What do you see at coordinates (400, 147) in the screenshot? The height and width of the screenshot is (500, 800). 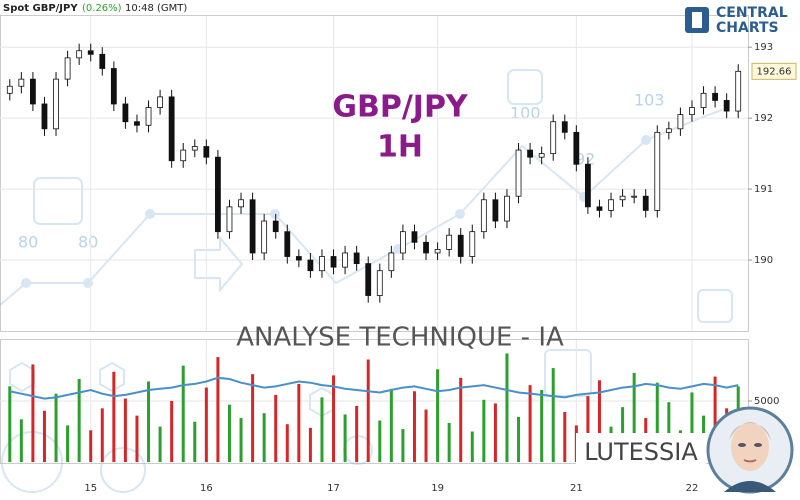 I see `timeframe: 1H` at bounding box center [400, 147].